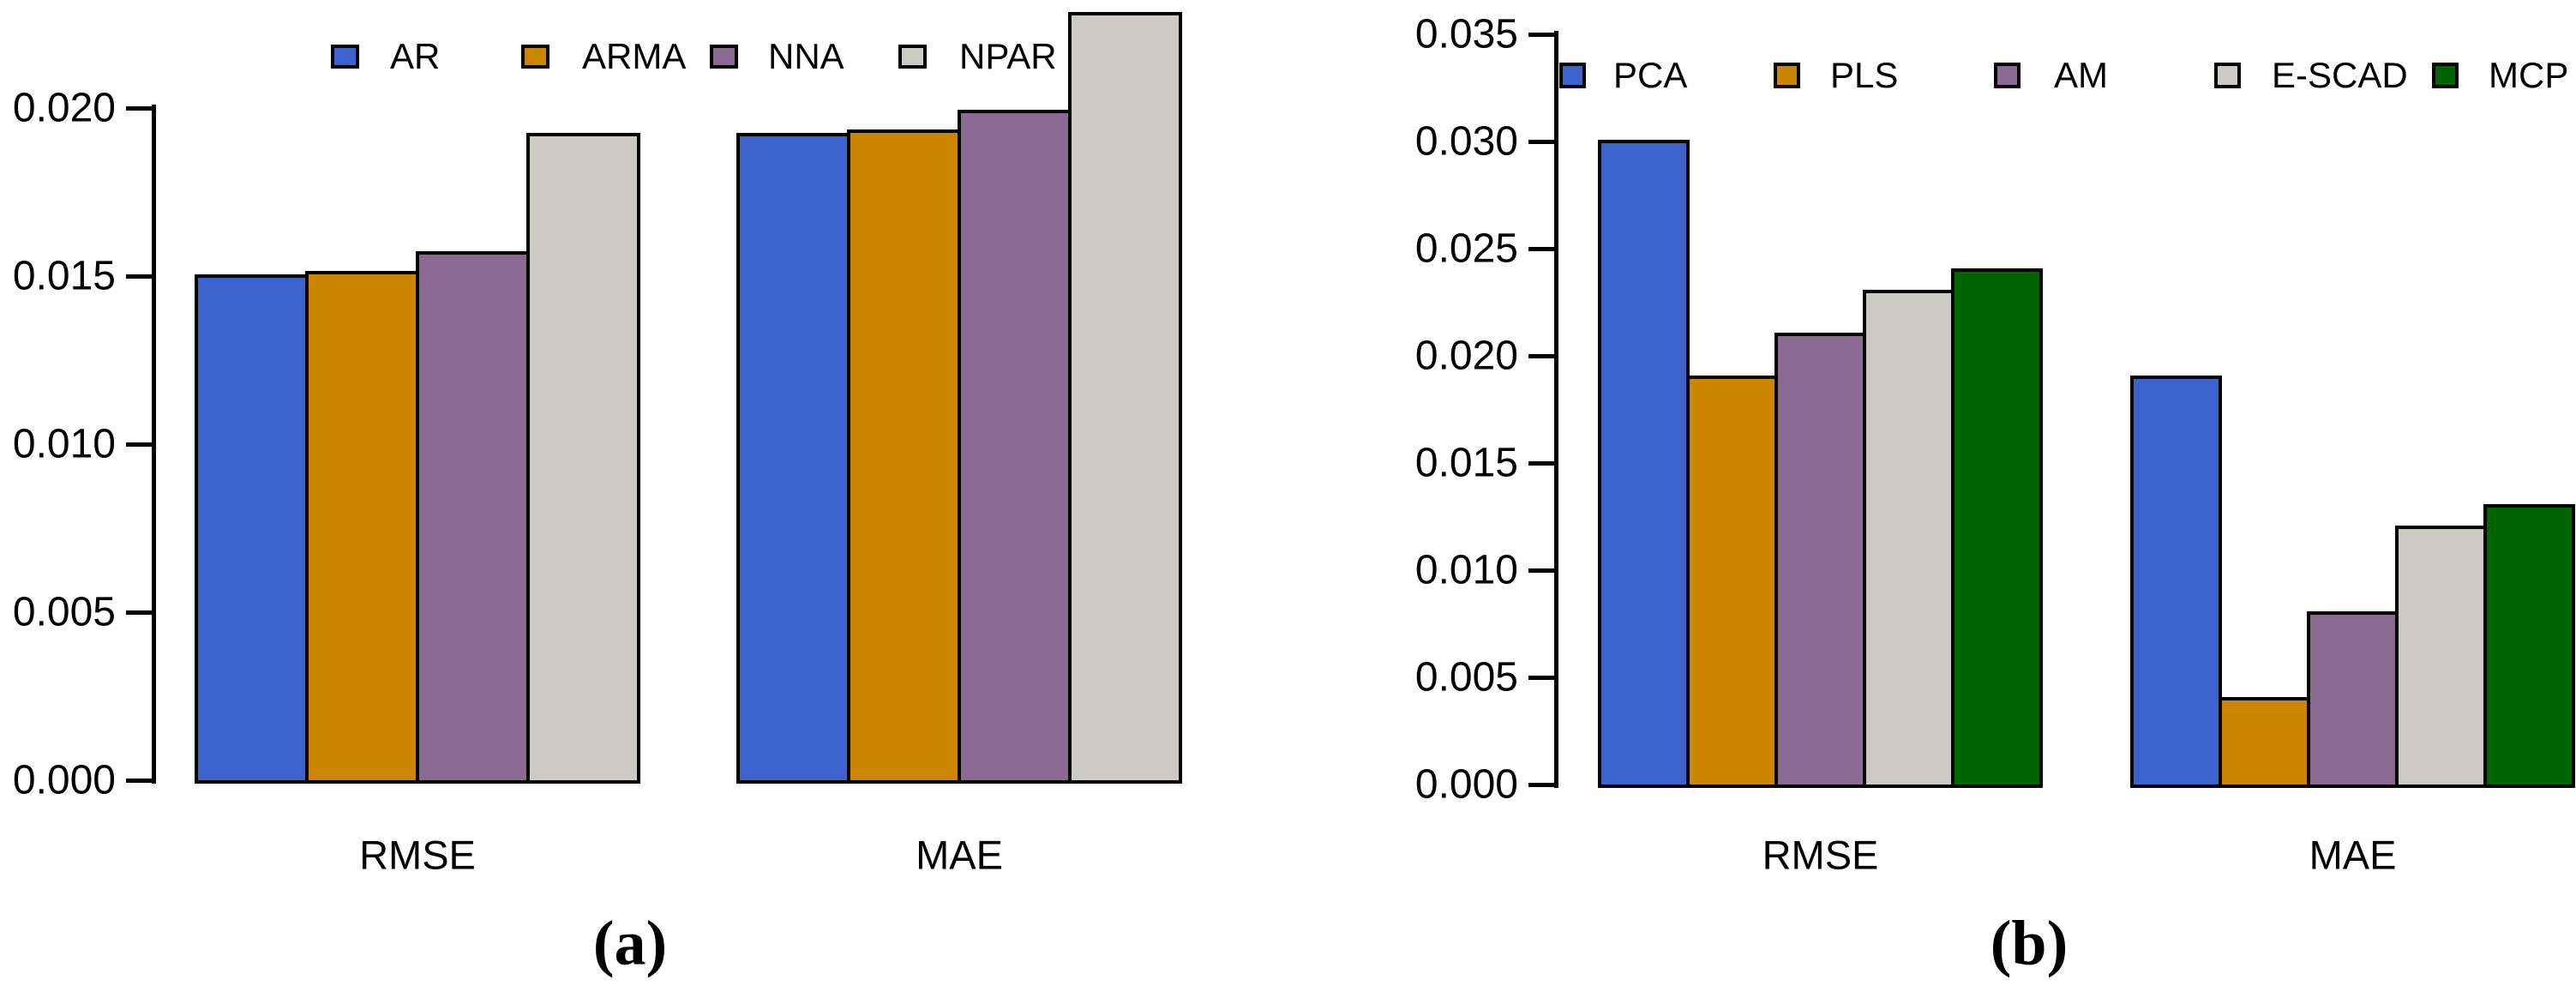 This screenshot has width=2576, height=992. What do you see at coordinates (724, 57) in the screenshot?
I see `legend-swatch-nna` at bounding box center [724, 57].